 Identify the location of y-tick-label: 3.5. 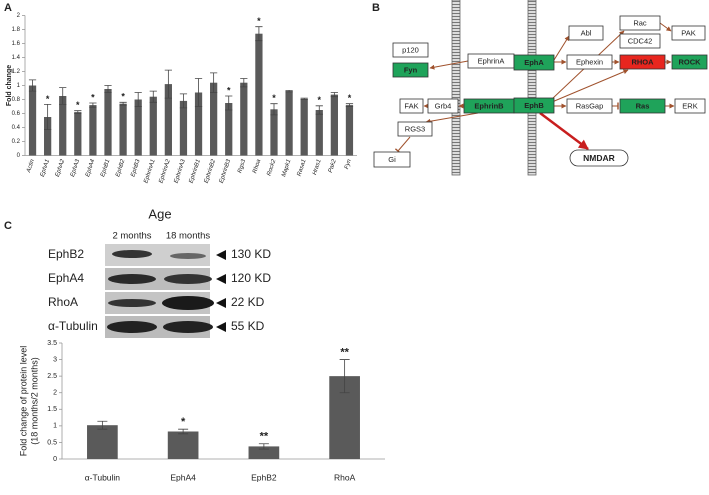
(52, 343).